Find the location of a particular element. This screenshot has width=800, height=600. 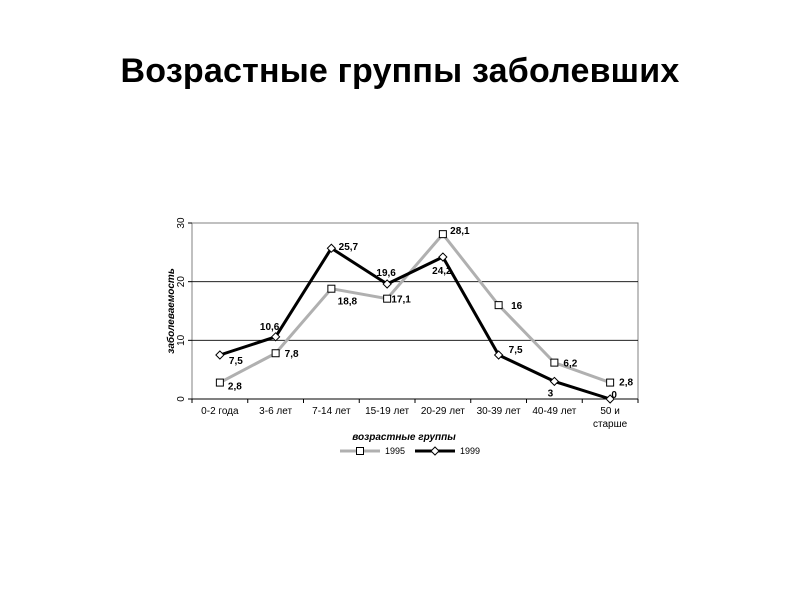

series-1999-data-label: 3 is located at coordinates (551, 393).